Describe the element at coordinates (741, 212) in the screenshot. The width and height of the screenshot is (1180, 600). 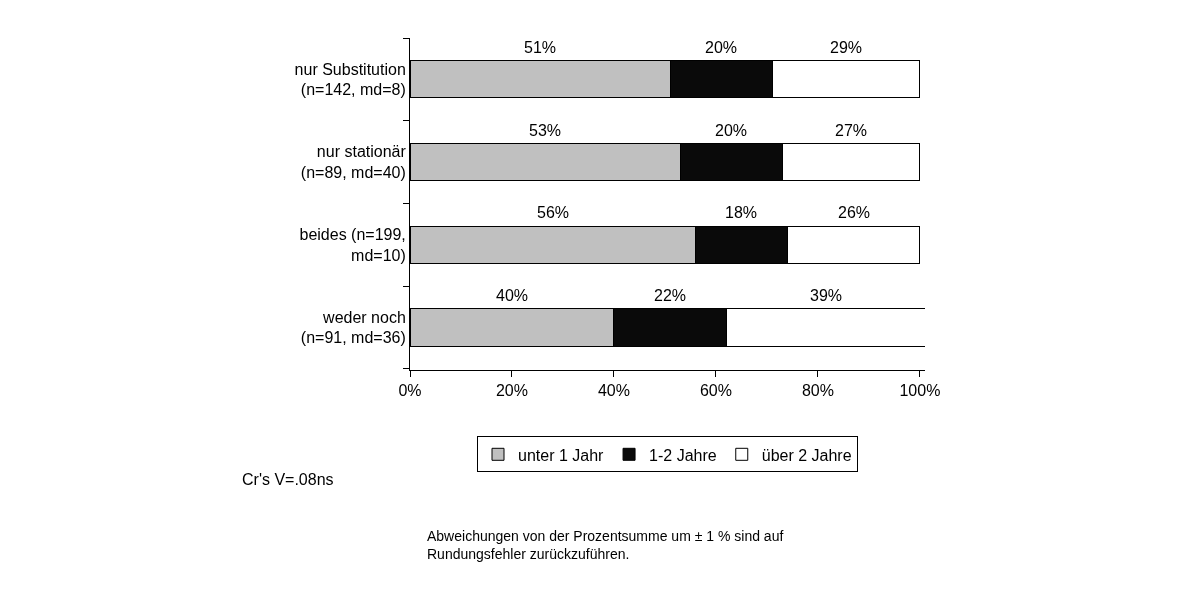
I see `data-label: 18%` at that location.